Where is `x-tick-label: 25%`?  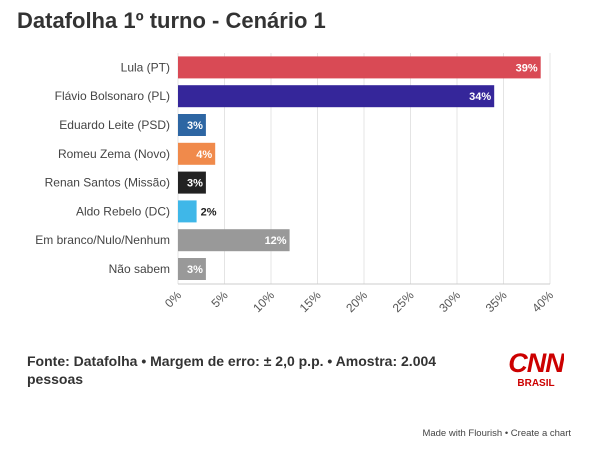
x-tick-label: 25% is located at coordinates (403, 301).